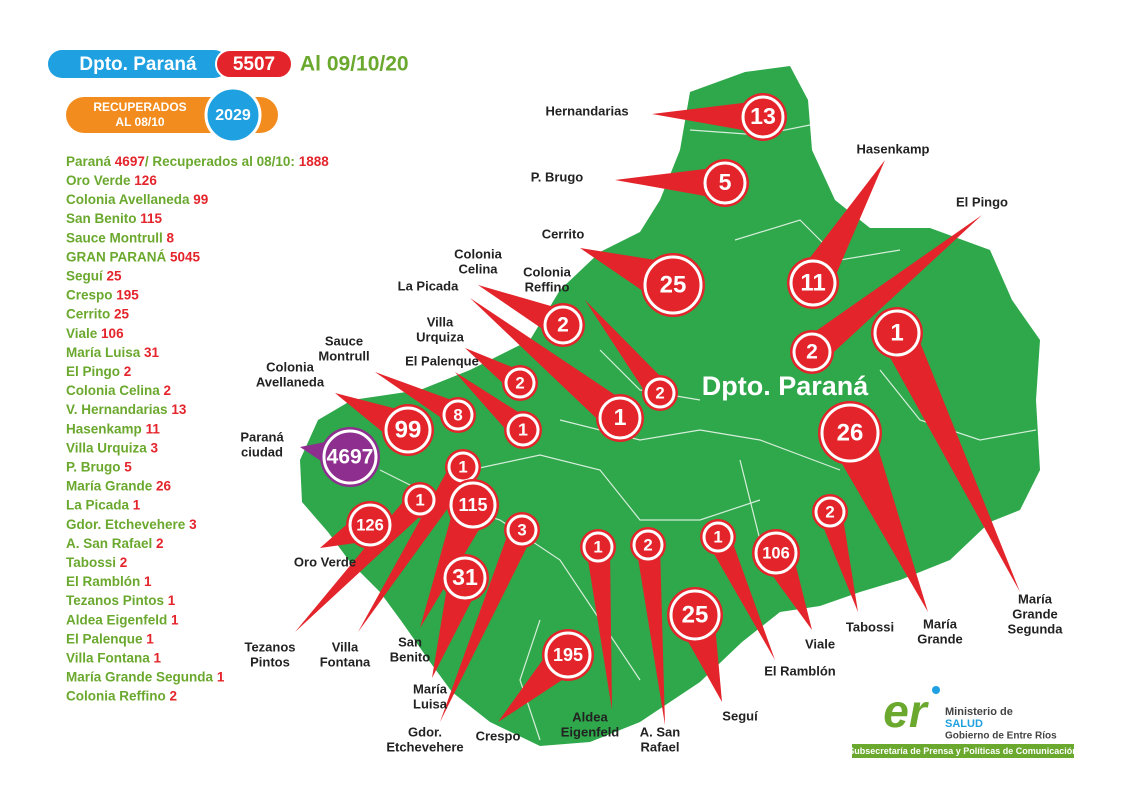 The height and width of the screenshot is (800, 1131). What do you see at coordinates (115, 542) in the screenshot?
I see `list-row: A. San Rafael 2` at bounding box center [115, 542].